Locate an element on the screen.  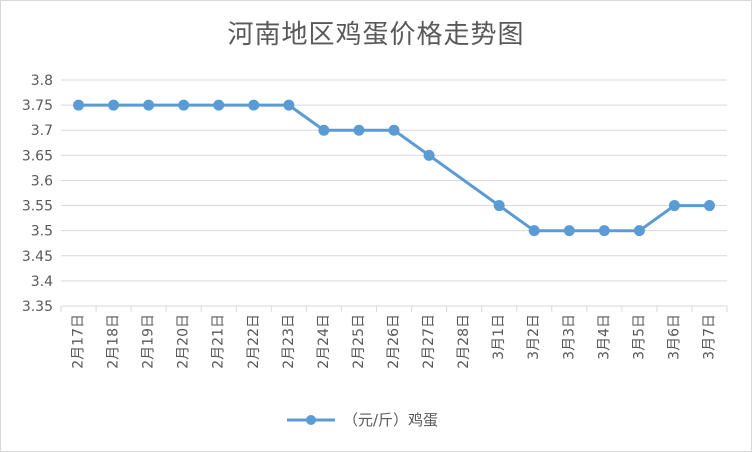
y-tick-label: 3.7 is located at coordinates (42, 131).